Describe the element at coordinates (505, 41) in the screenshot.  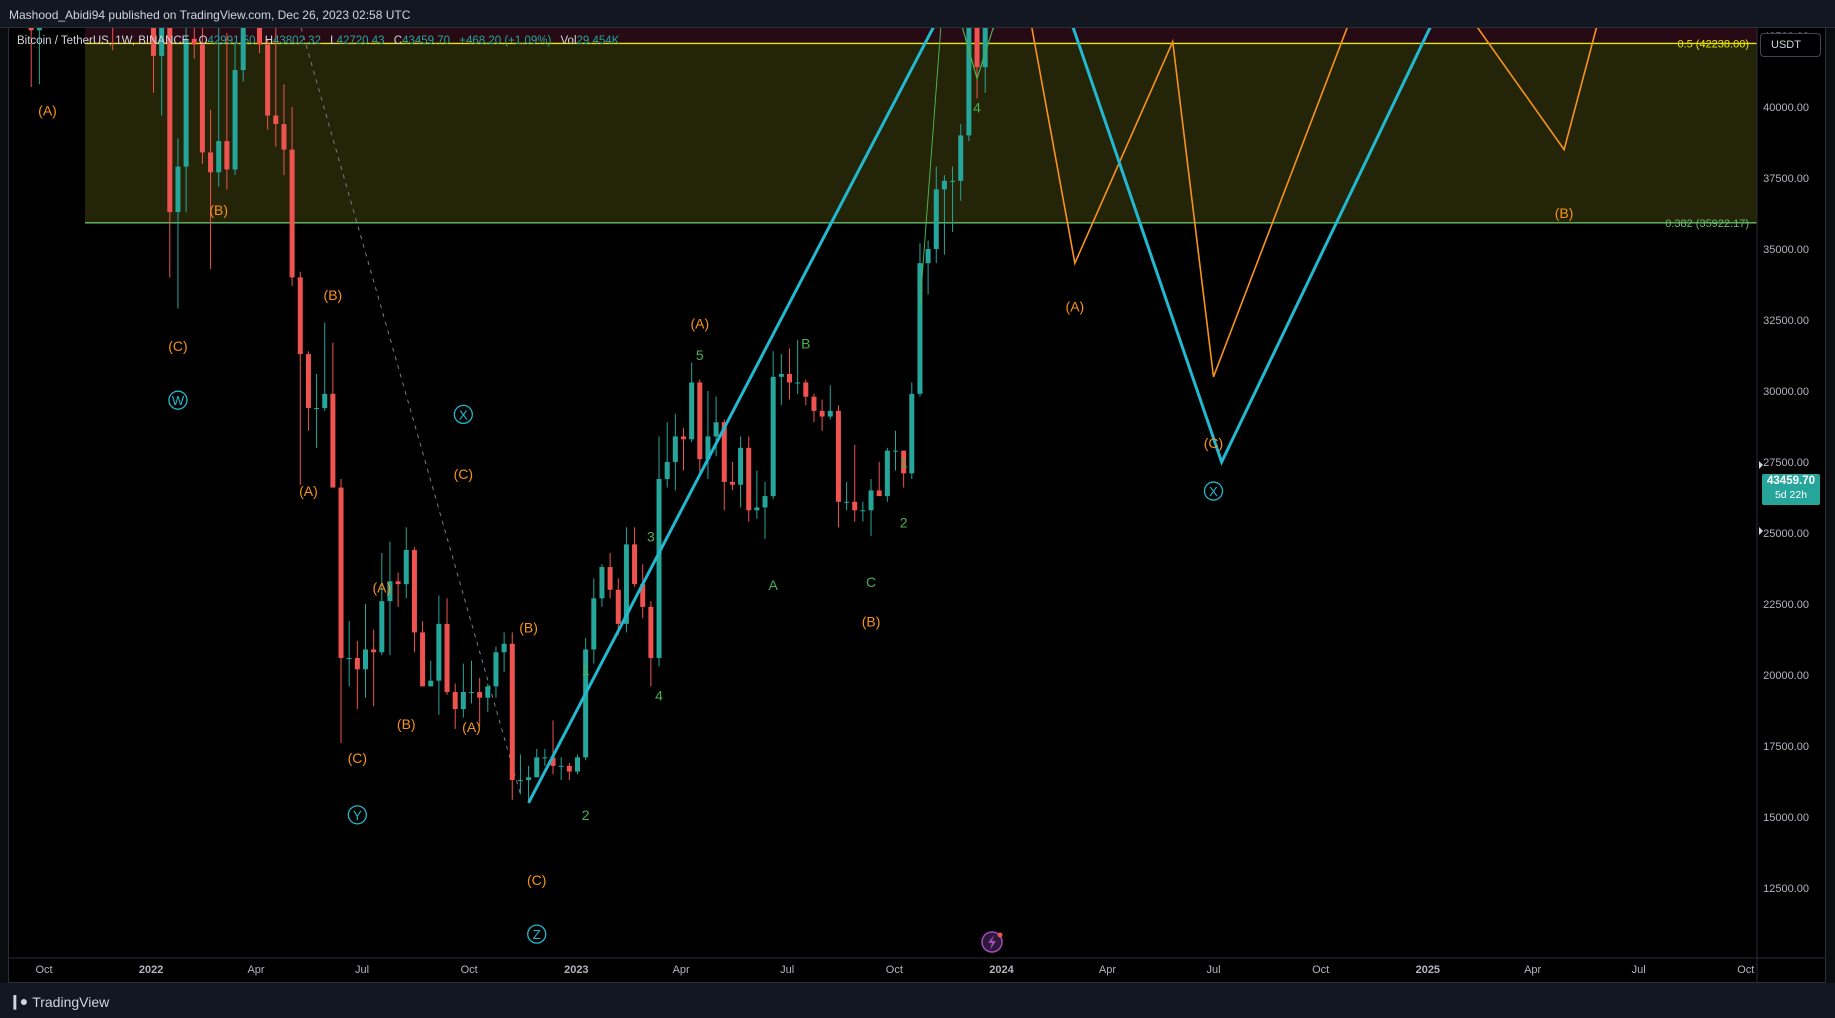
I see `change-value: +468.20 (+1.09%)` at that location.